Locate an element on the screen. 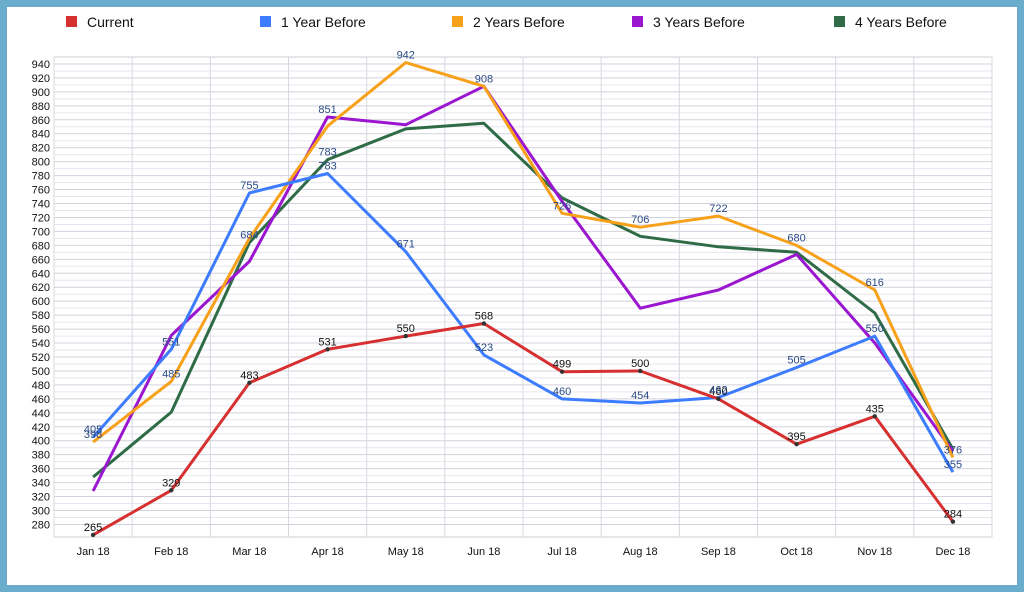 This screenshot has height=592, width=1024. y-tick-label: 640 is located at coordinates (41, 274).